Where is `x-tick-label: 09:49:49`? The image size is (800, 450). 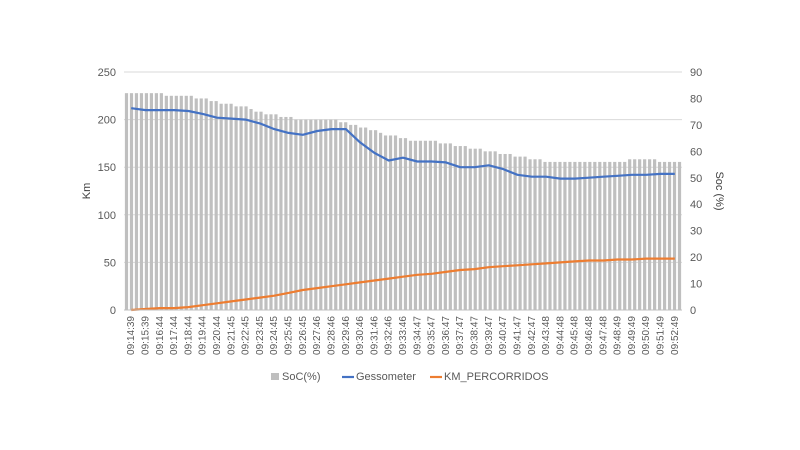
x-tick-label: 09:49:49 is located at coordinates (632, 335).